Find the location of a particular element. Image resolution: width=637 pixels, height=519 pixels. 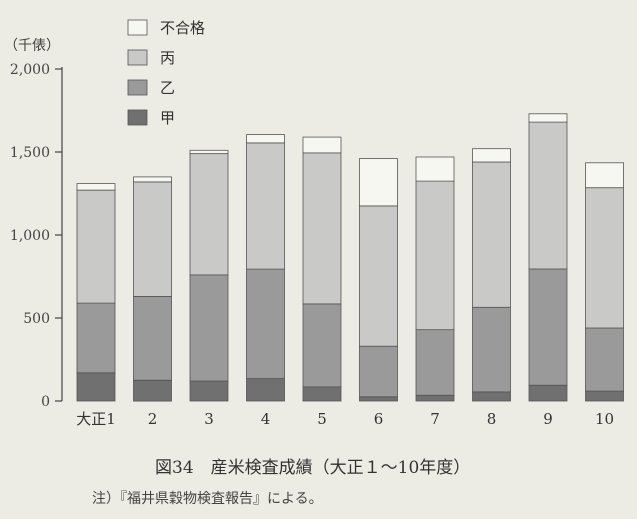

x-tick-label: 3 is located at coordinates (209, 419).